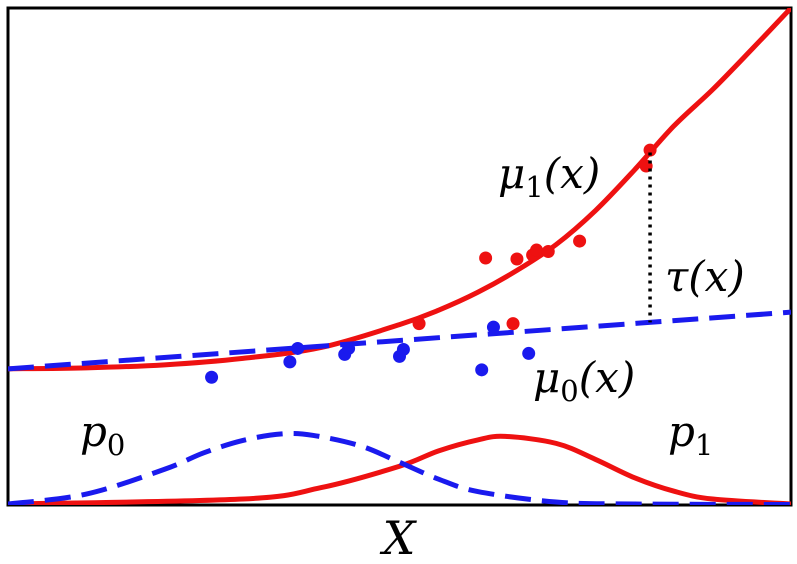 The width and height of the screenshot is (797, 564). Describe the element at coordinates (399, 537) in the screenshot. I see `x-axis-label: X` at that location.